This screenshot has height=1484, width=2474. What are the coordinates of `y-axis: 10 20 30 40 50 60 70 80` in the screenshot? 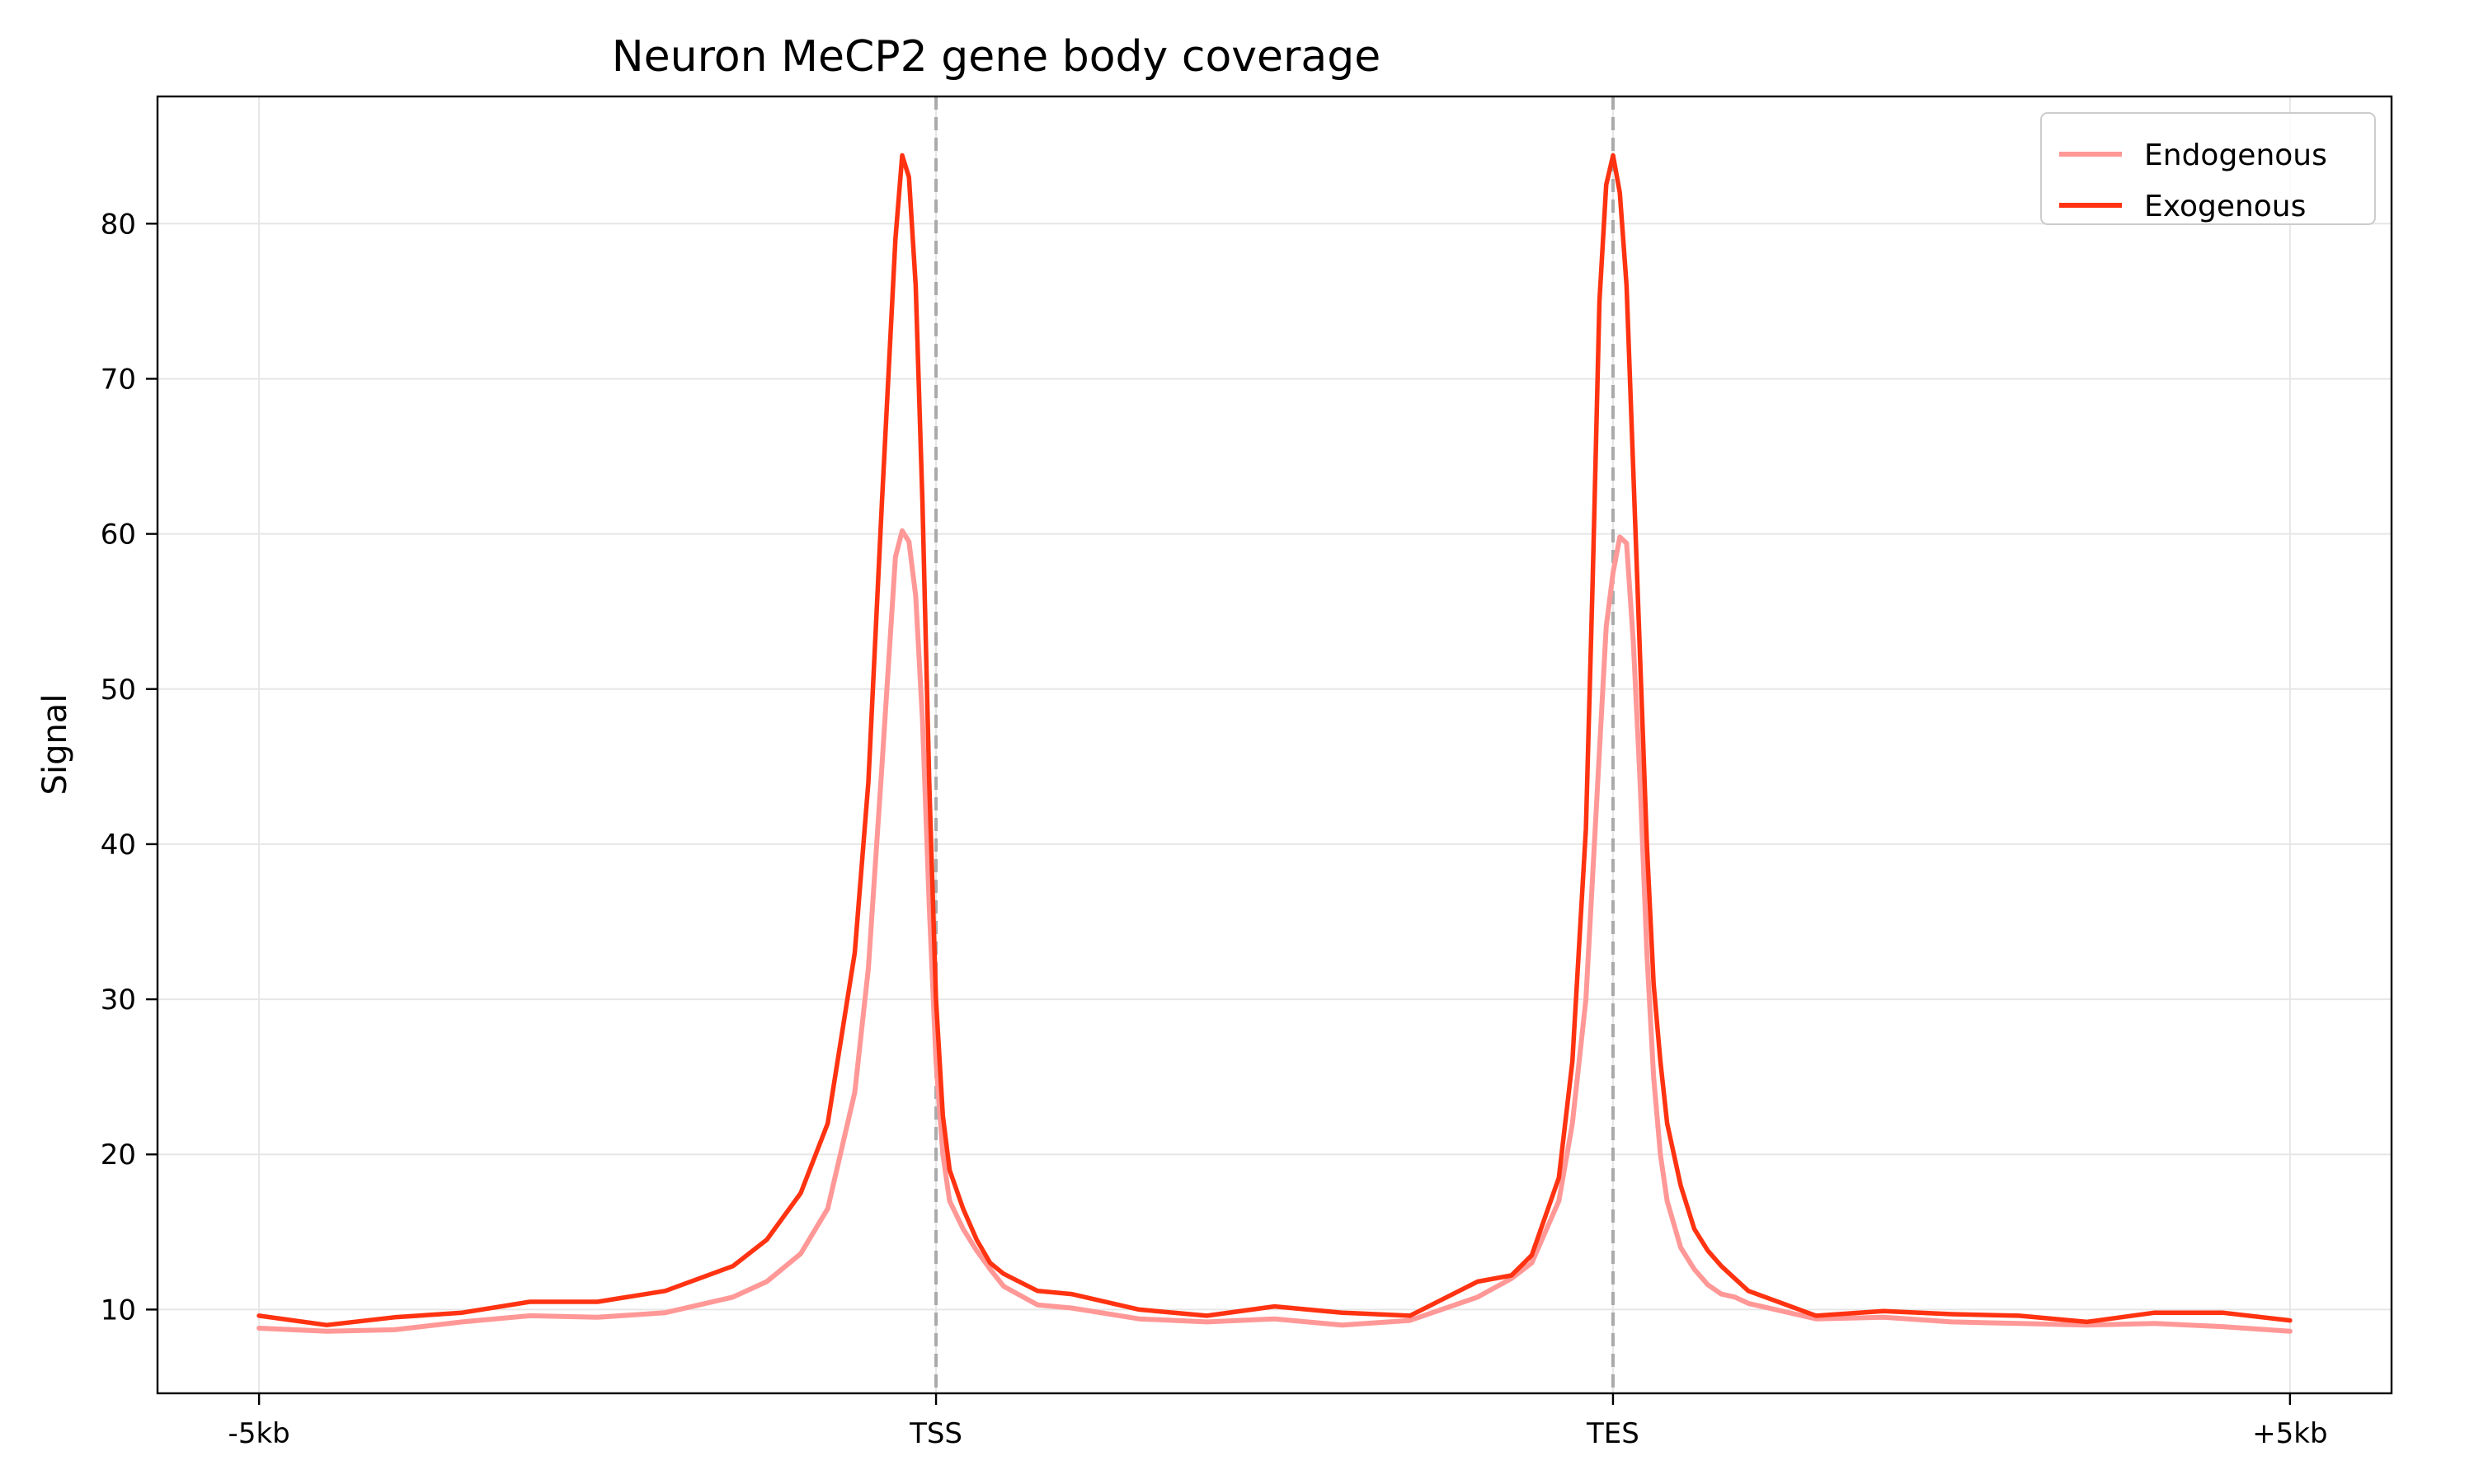 It's located at (129, 767).